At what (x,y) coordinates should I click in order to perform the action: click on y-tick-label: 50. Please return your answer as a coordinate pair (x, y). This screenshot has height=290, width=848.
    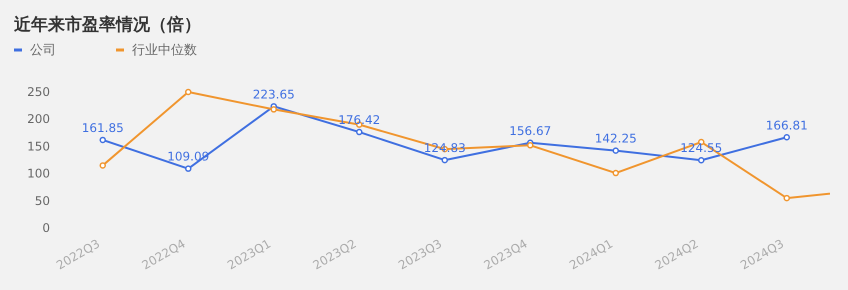
    Looking at the image, I should click on (42, 201).